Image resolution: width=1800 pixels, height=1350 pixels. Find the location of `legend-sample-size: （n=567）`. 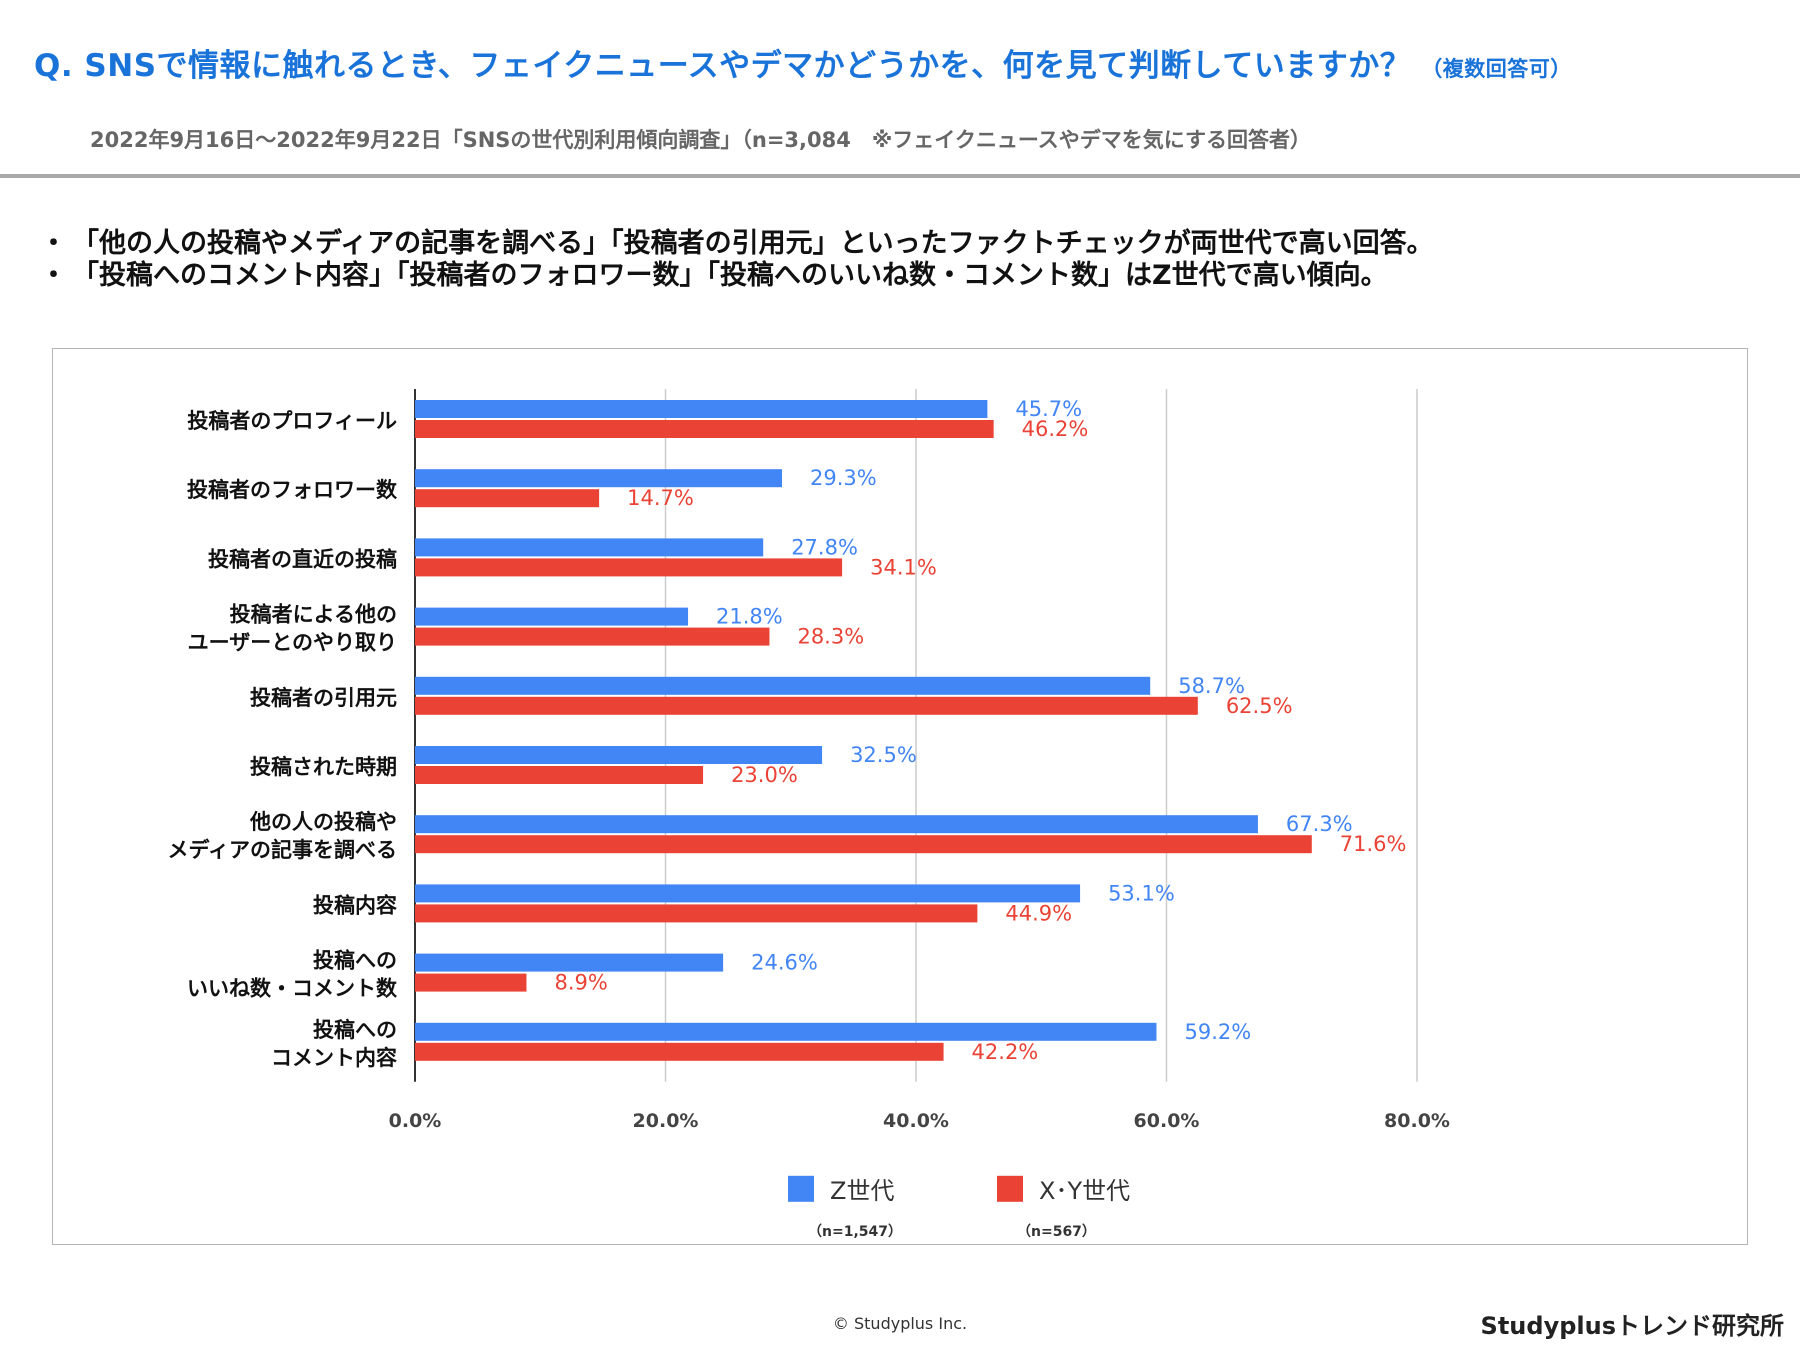

legend-sample-size: （n=567） is located at coordinates (1056, 1232).